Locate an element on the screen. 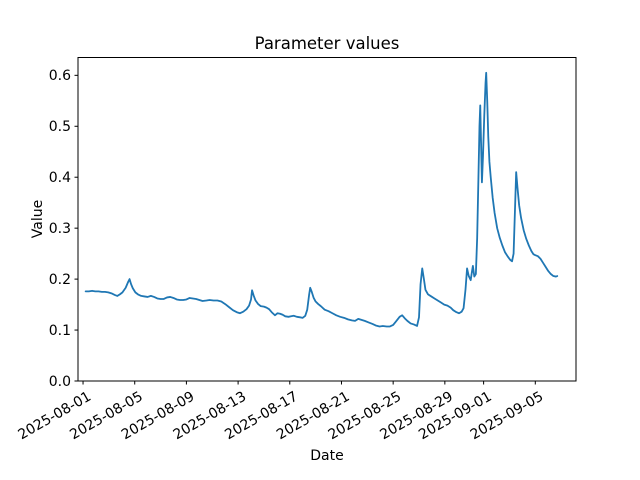 This screenshot has height=480, width=640. y-tick: 0.6 is located at coordinates (63, 76).